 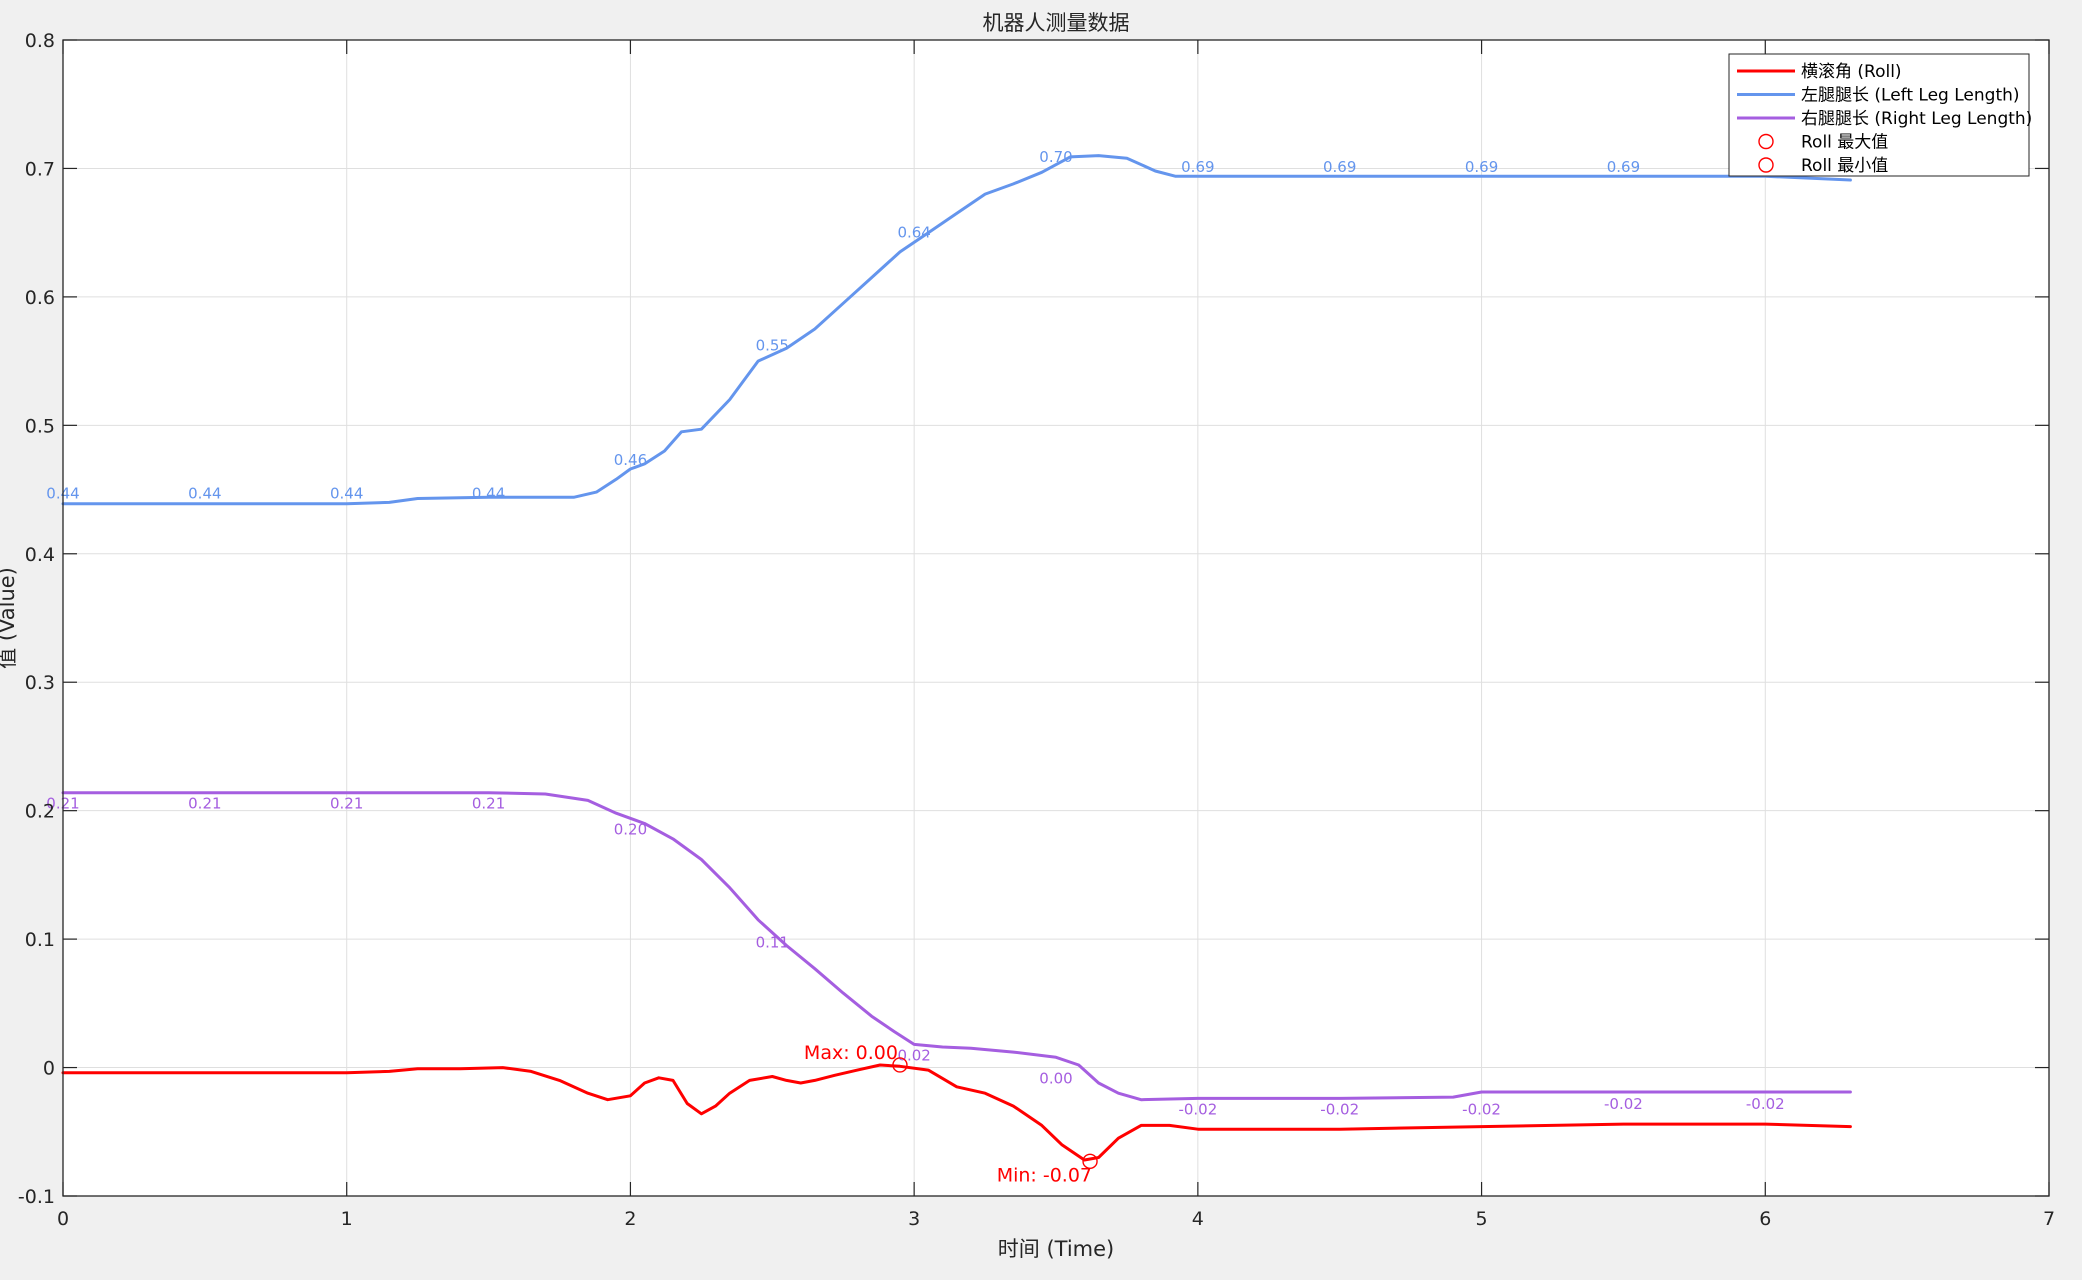 I want to click on y-tick-label: 0.5, so click(x=40, y=426).